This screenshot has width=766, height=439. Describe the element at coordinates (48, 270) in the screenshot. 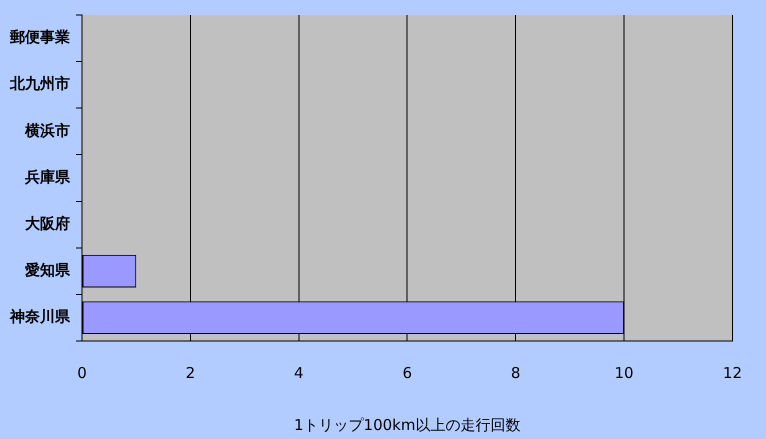

I see `y-tick-label: 愛知県` at that location.